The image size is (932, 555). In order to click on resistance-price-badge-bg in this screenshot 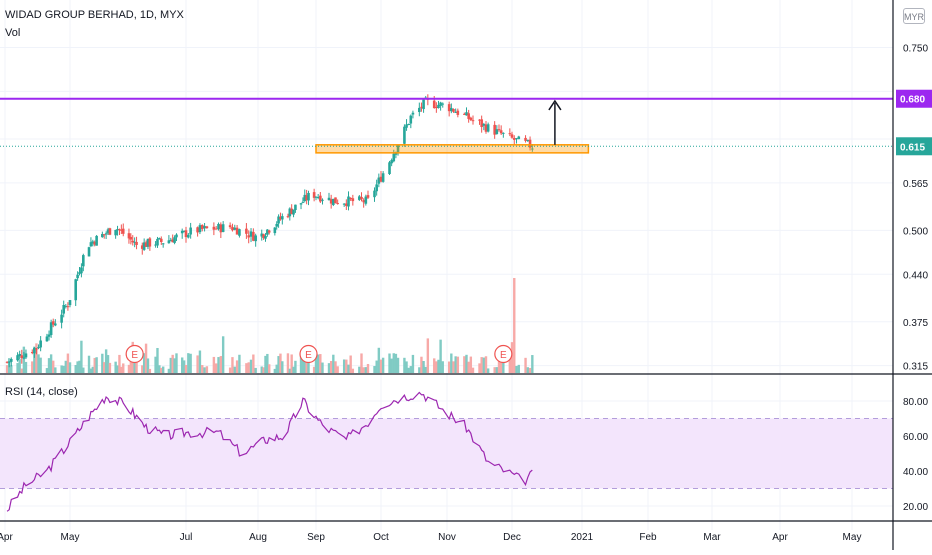, I will do `click(914, 98)`.